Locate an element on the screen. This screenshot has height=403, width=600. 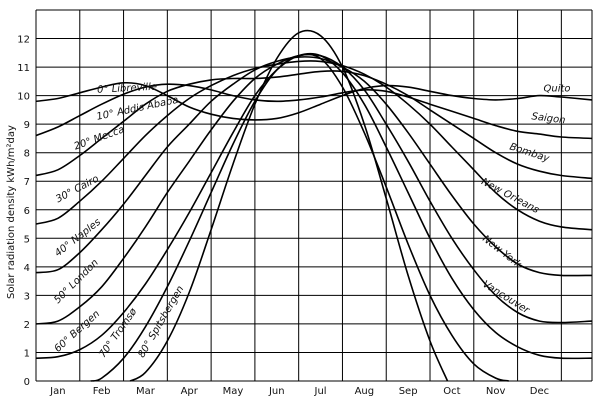
y-tick-label: 12 is located at coordinates (23, 40).